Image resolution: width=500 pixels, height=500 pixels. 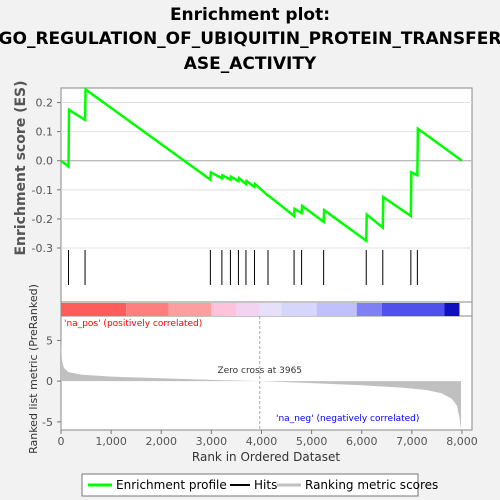 I want to click on positive-correlation-label: 'na_pos' (positively correlated), so click(x=133, y=324).